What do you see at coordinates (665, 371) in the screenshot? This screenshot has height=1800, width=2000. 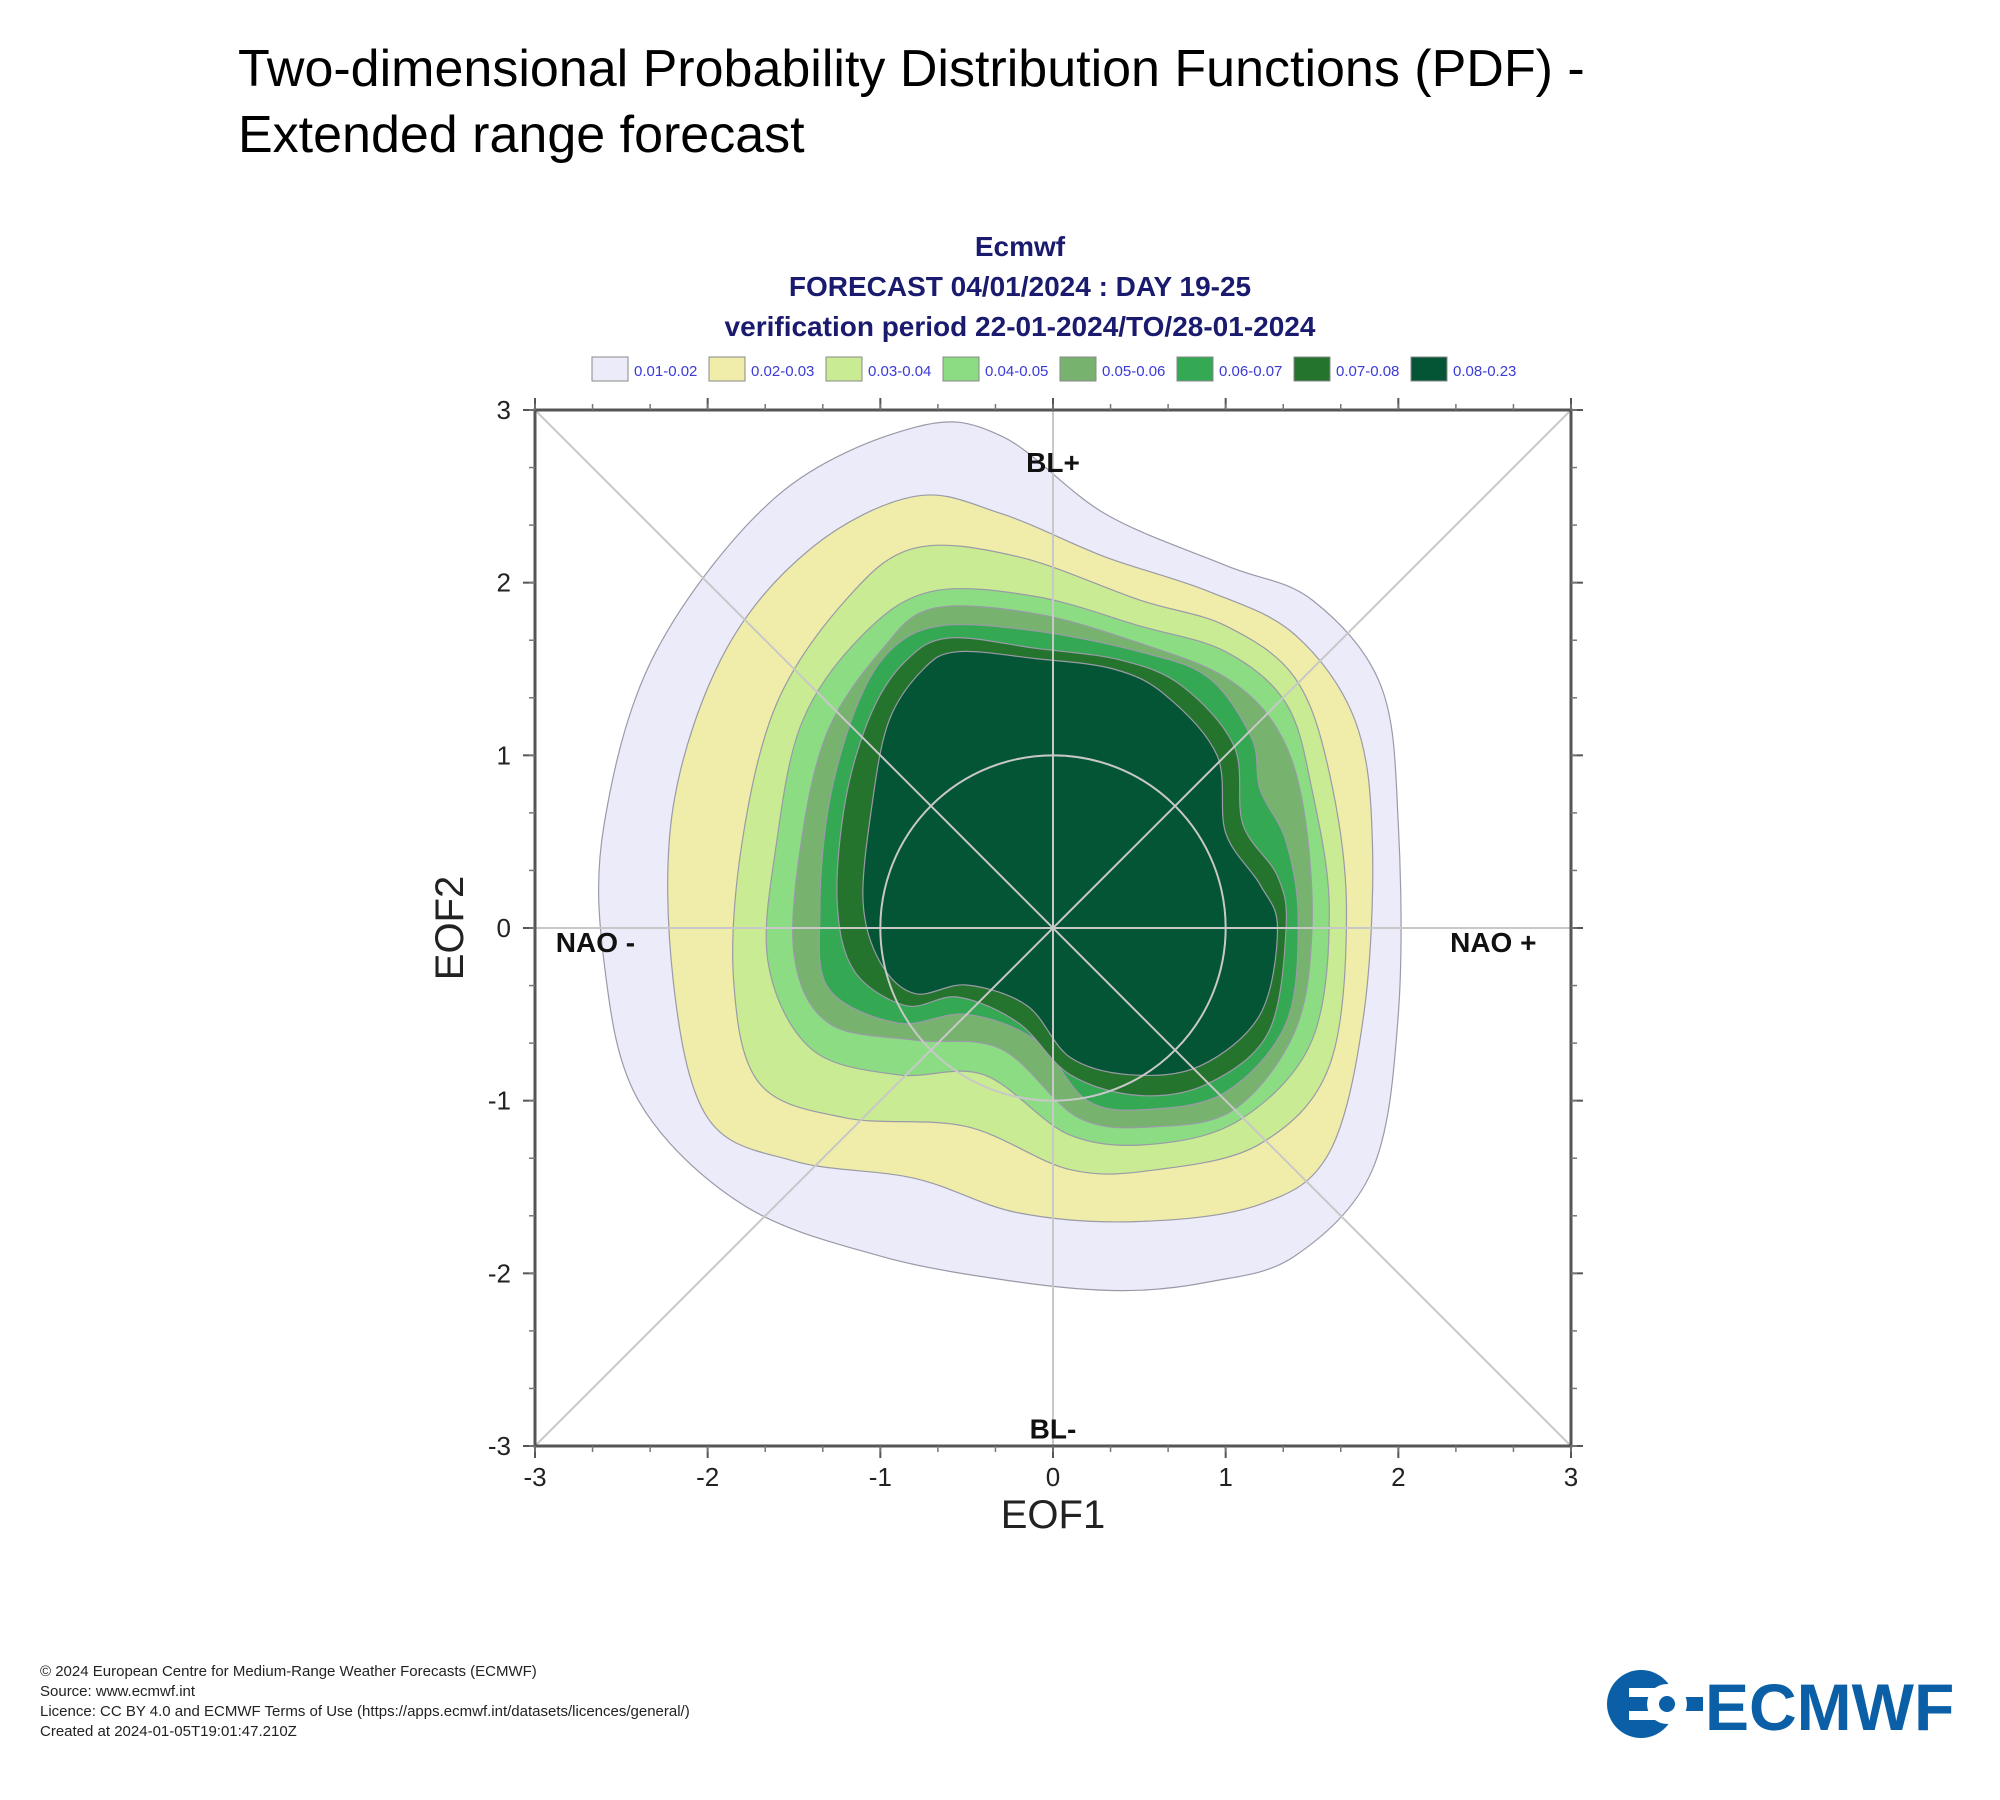 I see `legend-label-1: 0.01-0.02` at bounding box center [665, 371].